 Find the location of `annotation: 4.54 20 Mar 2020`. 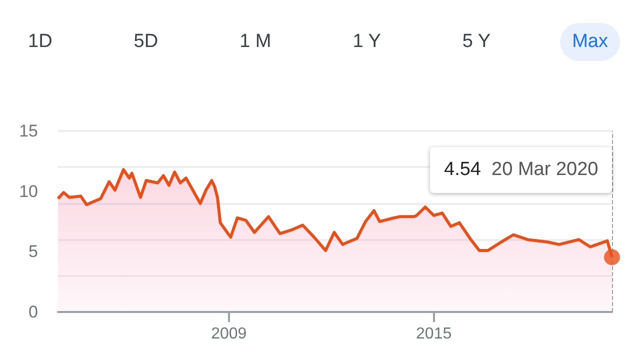

annotation: 4.54 20 Mar 2020 is located at coordinates (521, 170).